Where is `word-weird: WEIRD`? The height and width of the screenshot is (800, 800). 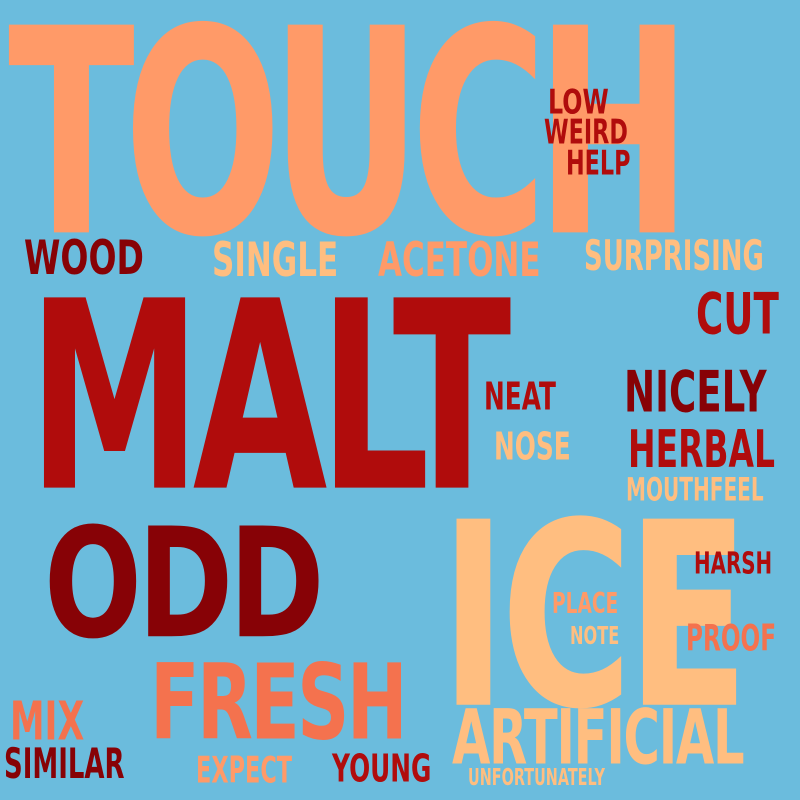 word-weird: WEIRD is located at coordinates (586, 133).